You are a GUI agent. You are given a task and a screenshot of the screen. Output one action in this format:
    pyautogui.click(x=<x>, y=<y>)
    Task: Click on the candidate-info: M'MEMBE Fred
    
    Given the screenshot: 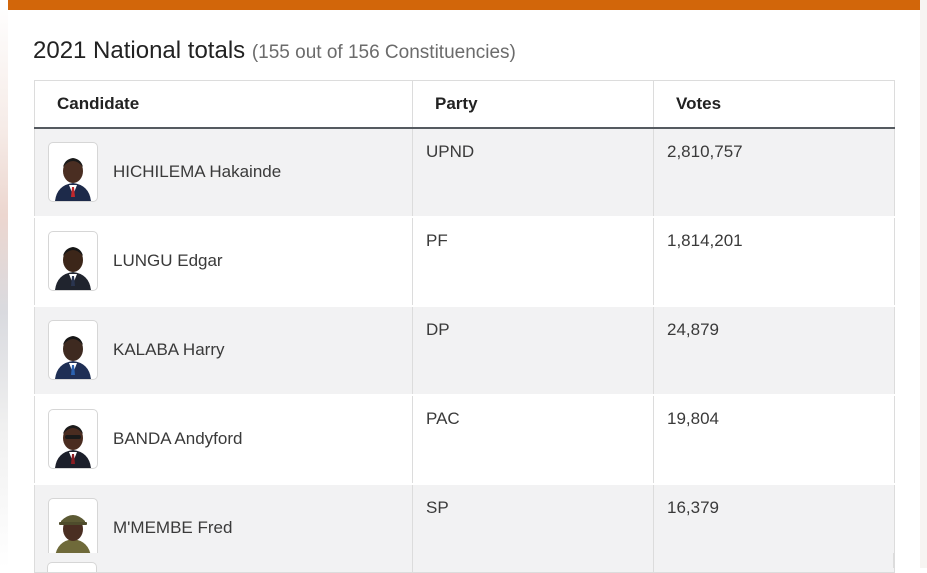 What is the action you would take?
    pyautogui.click(x=223, y=528)
    